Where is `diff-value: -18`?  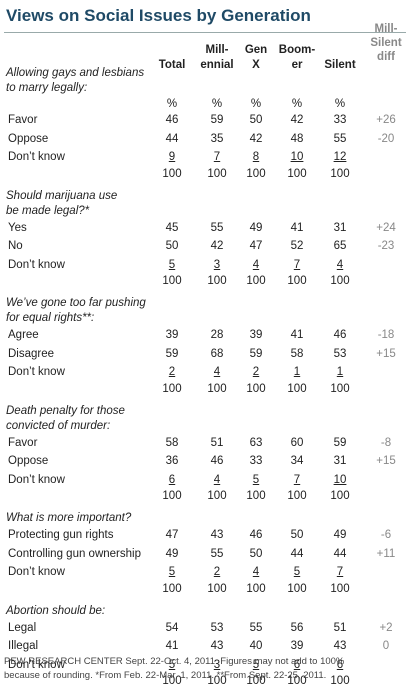
diff-value: -18 is located at coordinates (386, 335).